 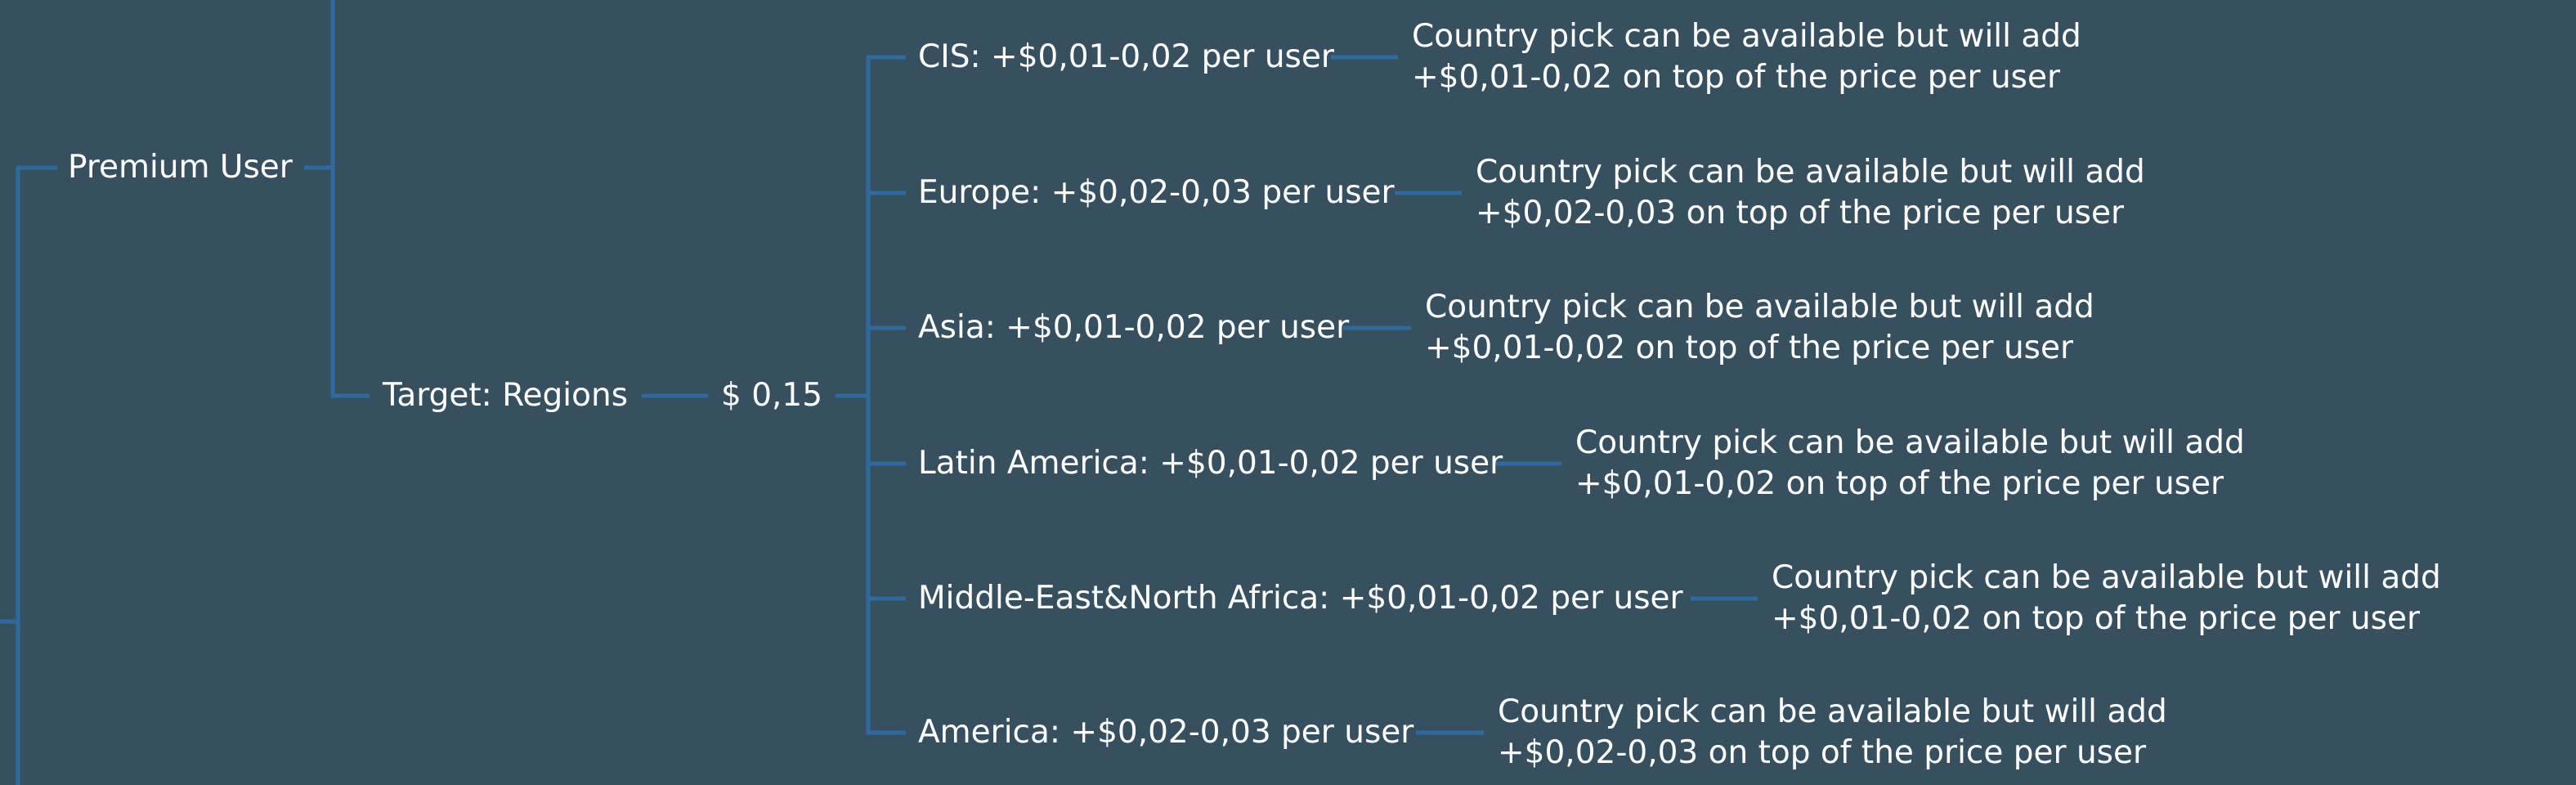 I want to click on note-cis-line2: +$0,01-0,02 on top of the price per user, so click(x=1737, y=77).